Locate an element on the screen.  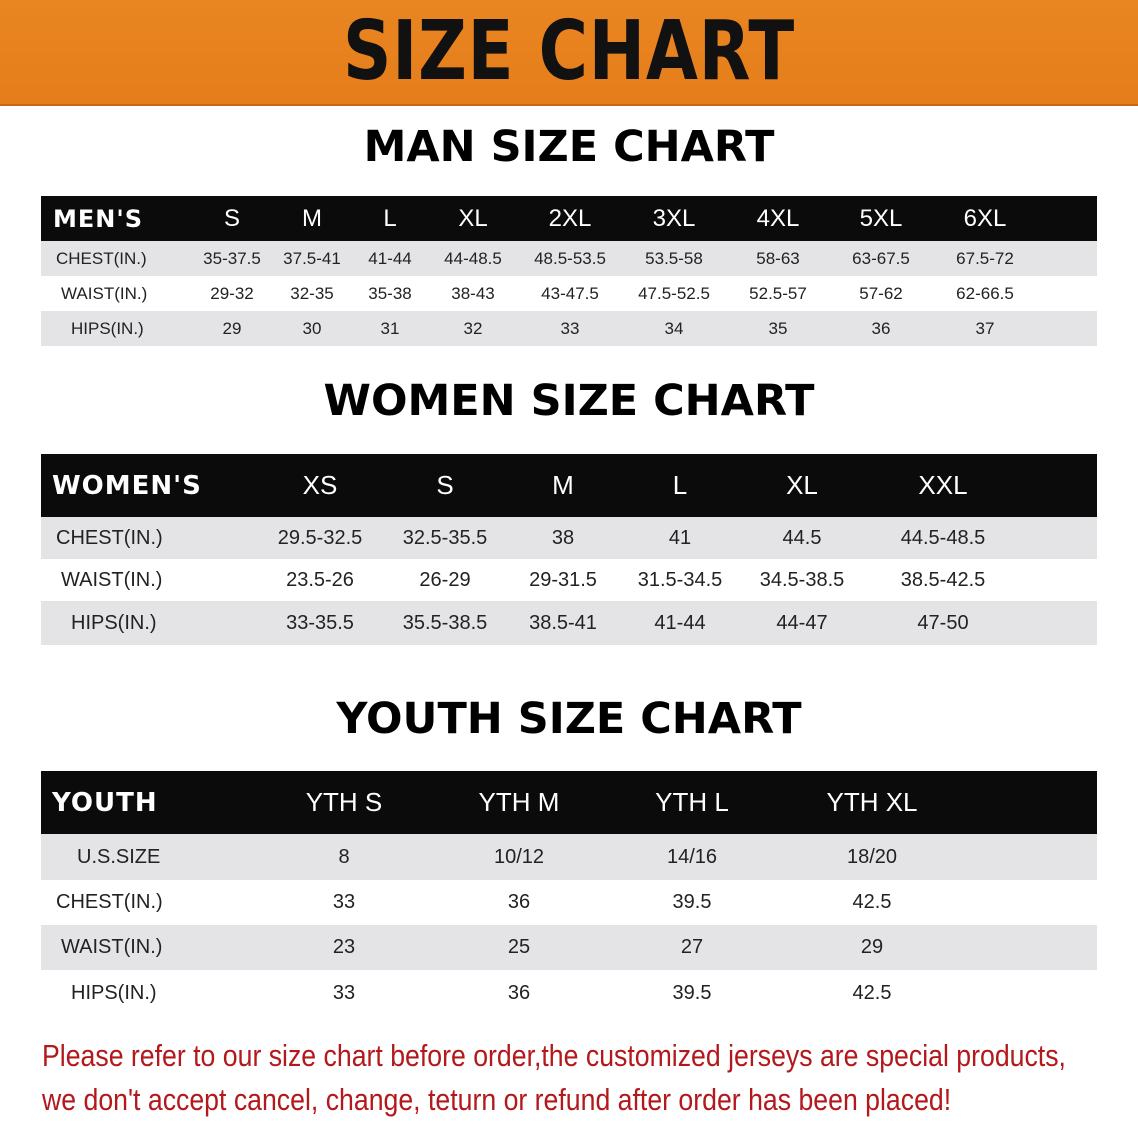
table-cell: 44.5-48.5 is located at coordinates (943, 537).